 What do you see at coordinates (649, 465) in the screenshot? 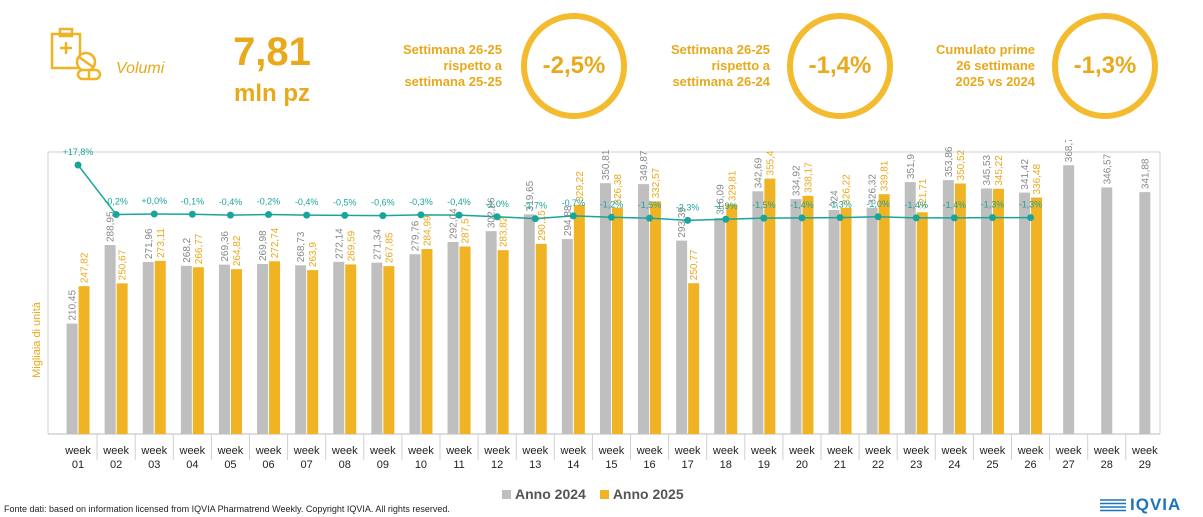
I see `x-tick-label-number: 16` at bounding box center [649, 465].